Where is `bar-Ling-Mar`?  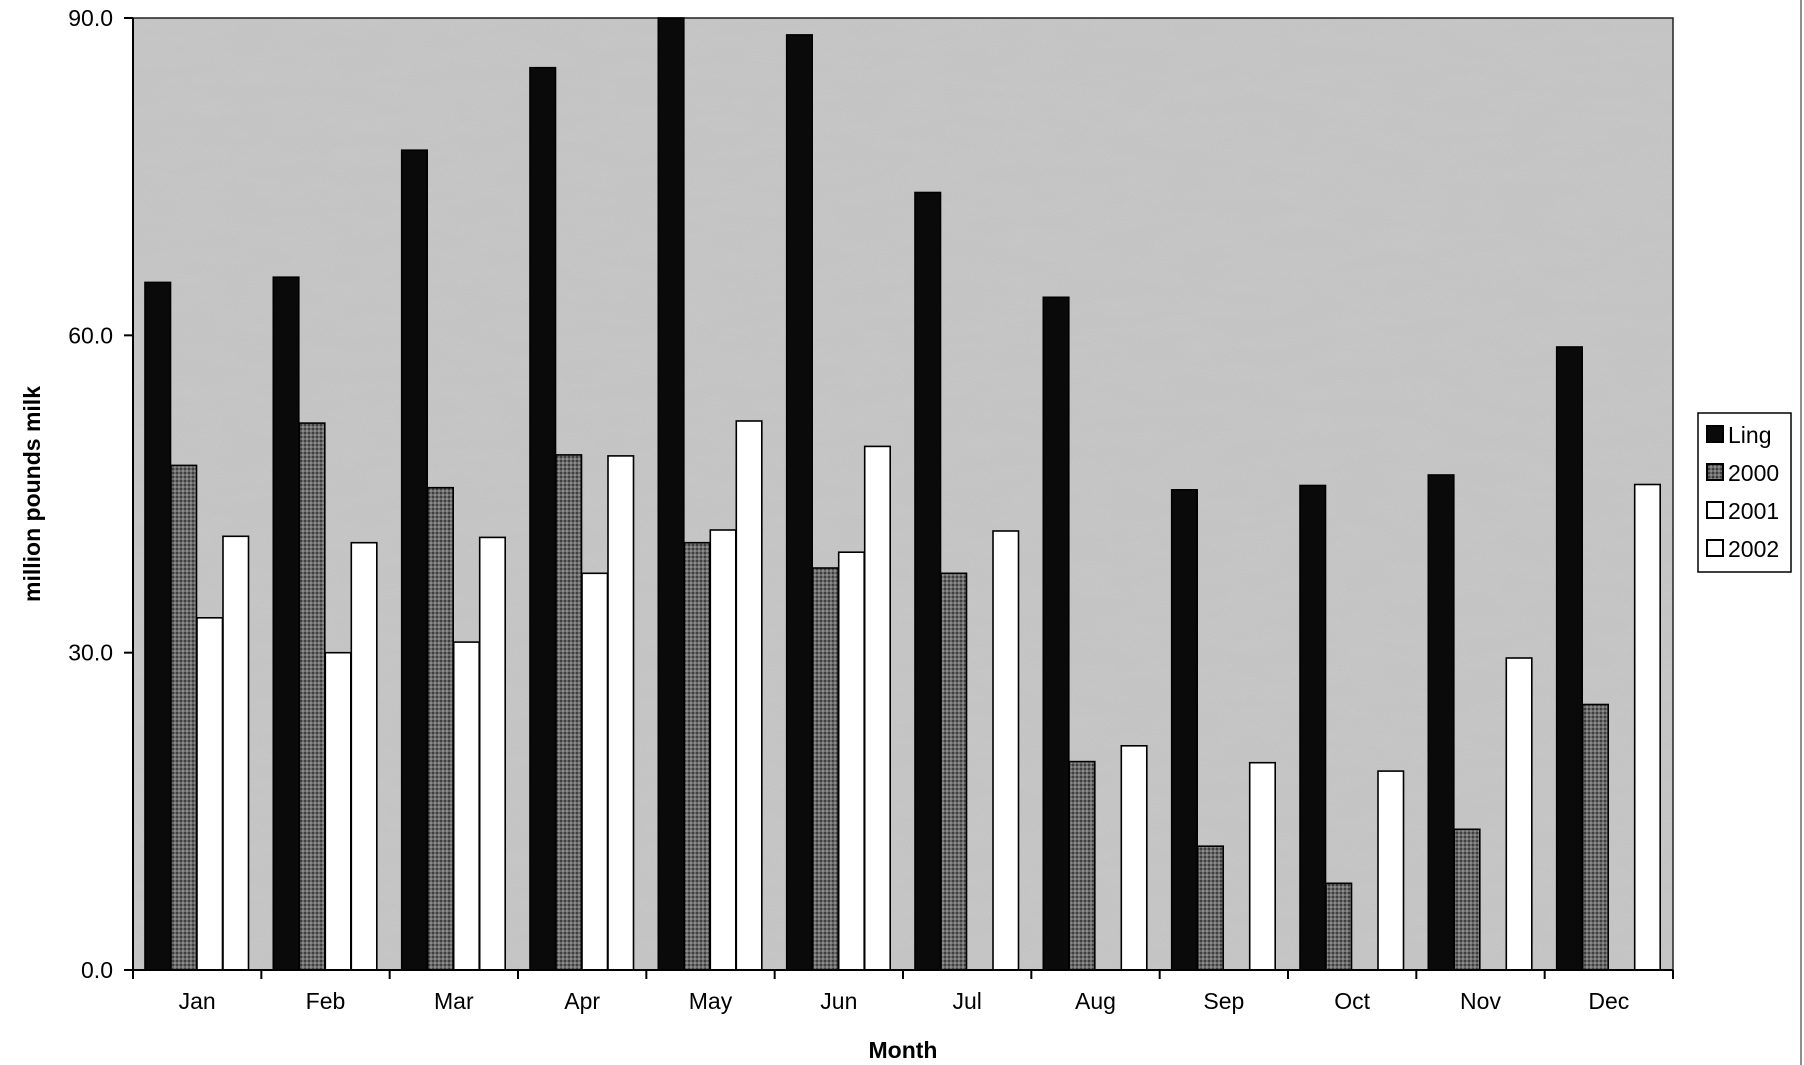
bar-Ling-Mar is located at coordinates (414, 560).